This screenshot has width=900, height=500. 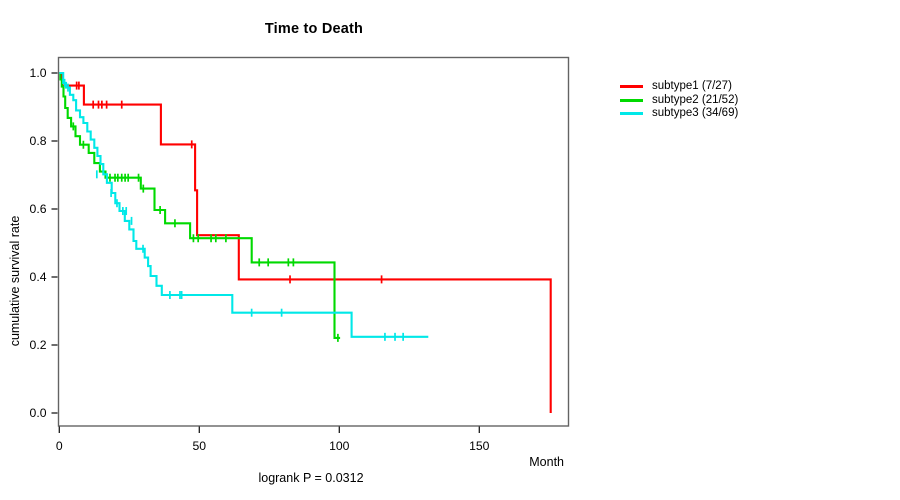 I want to click on legend-item-subtype3: subtype3 (34/69), so click(x=679, y=114).